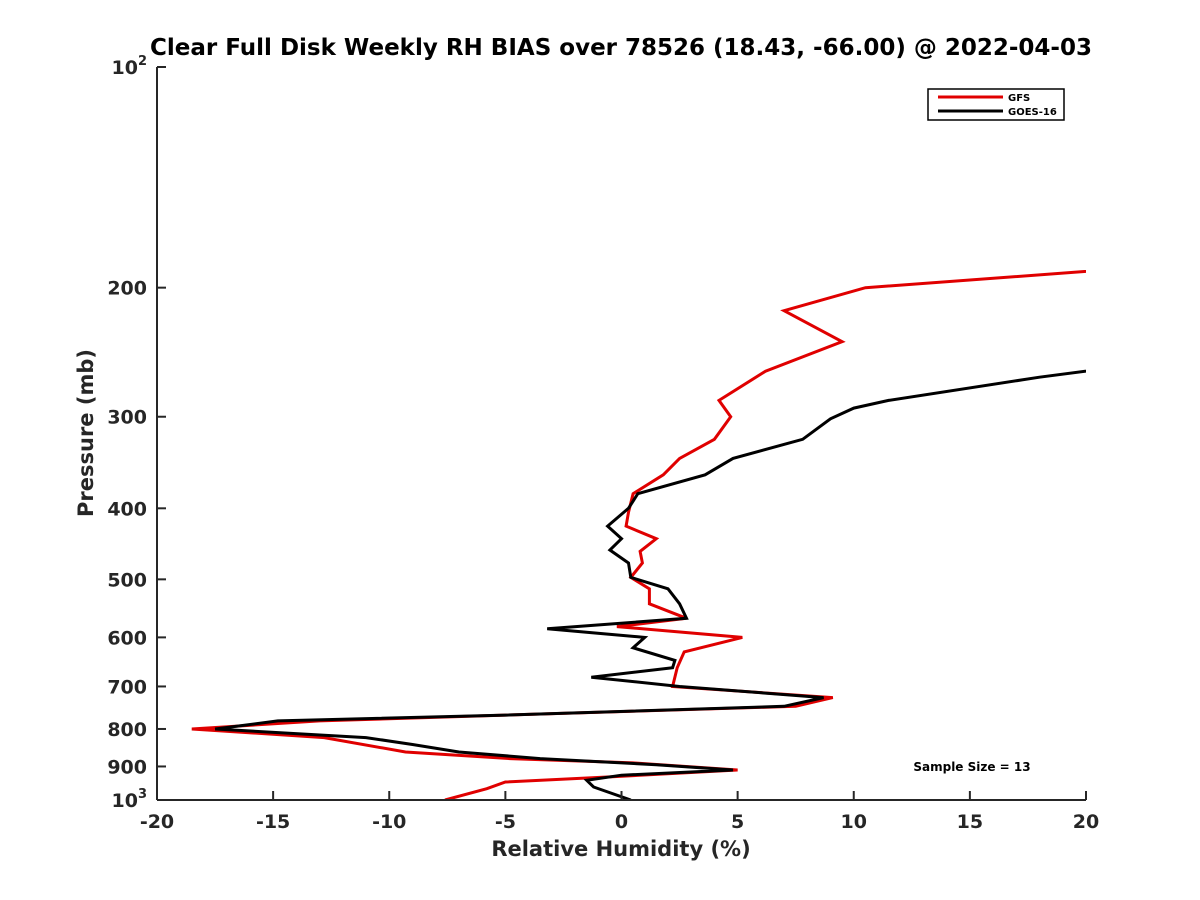  What do you see at coordinates (127, 730) in the screenshot?
I see `y-tick-label: 800` at bounding box center [127, 730].